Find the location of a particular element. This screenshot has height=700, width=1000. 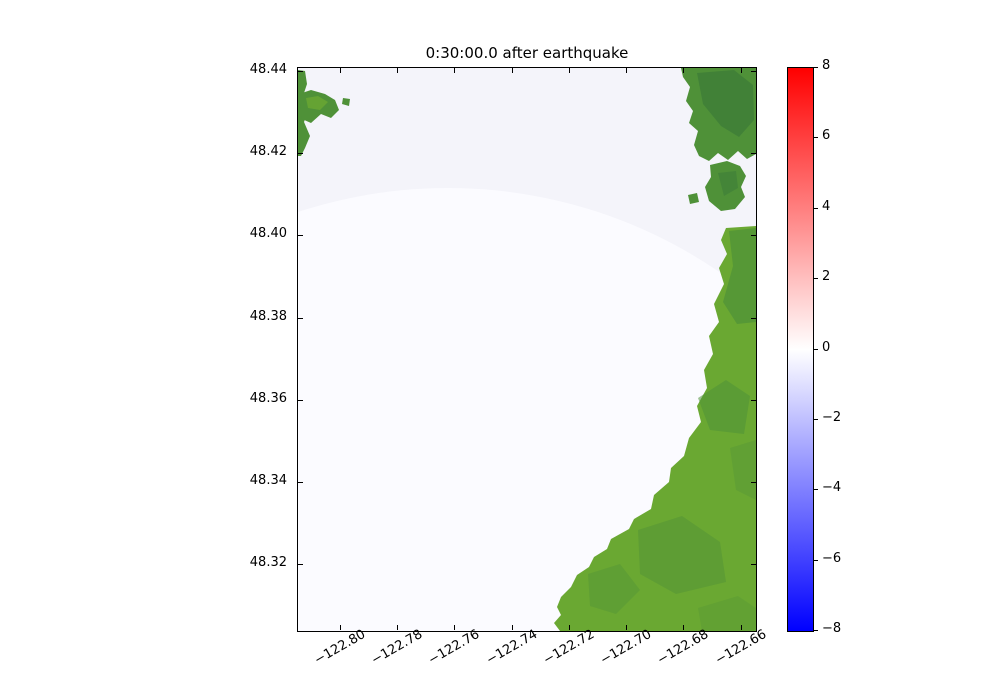

island-left-dot is located at coordinates (346, 102).